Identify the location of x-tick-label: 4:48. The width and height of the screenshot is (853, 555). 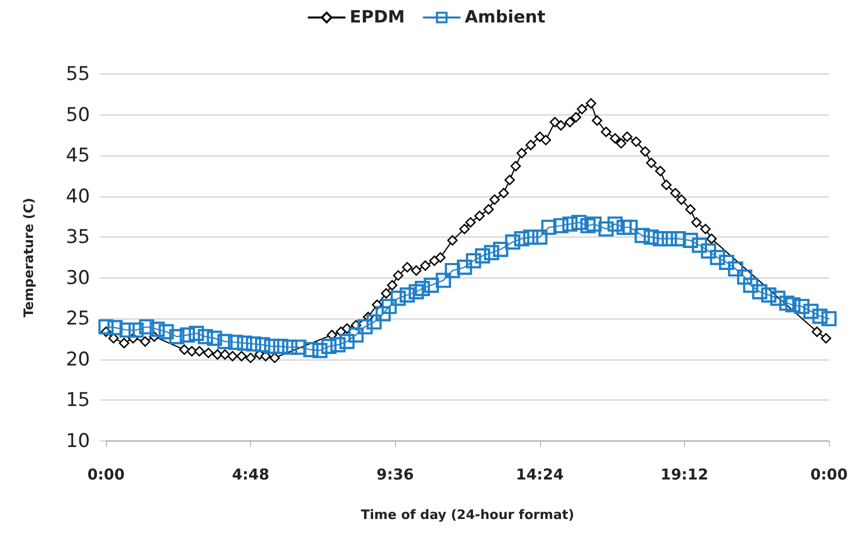
(251, 475).